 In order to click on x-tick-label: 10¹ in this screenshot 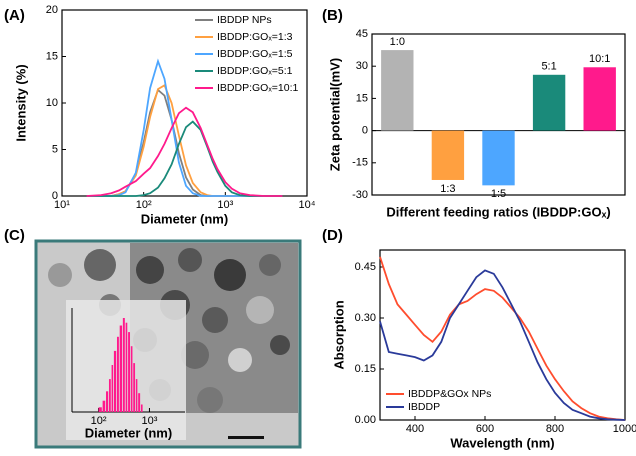, I will do `click(62, 205)`.